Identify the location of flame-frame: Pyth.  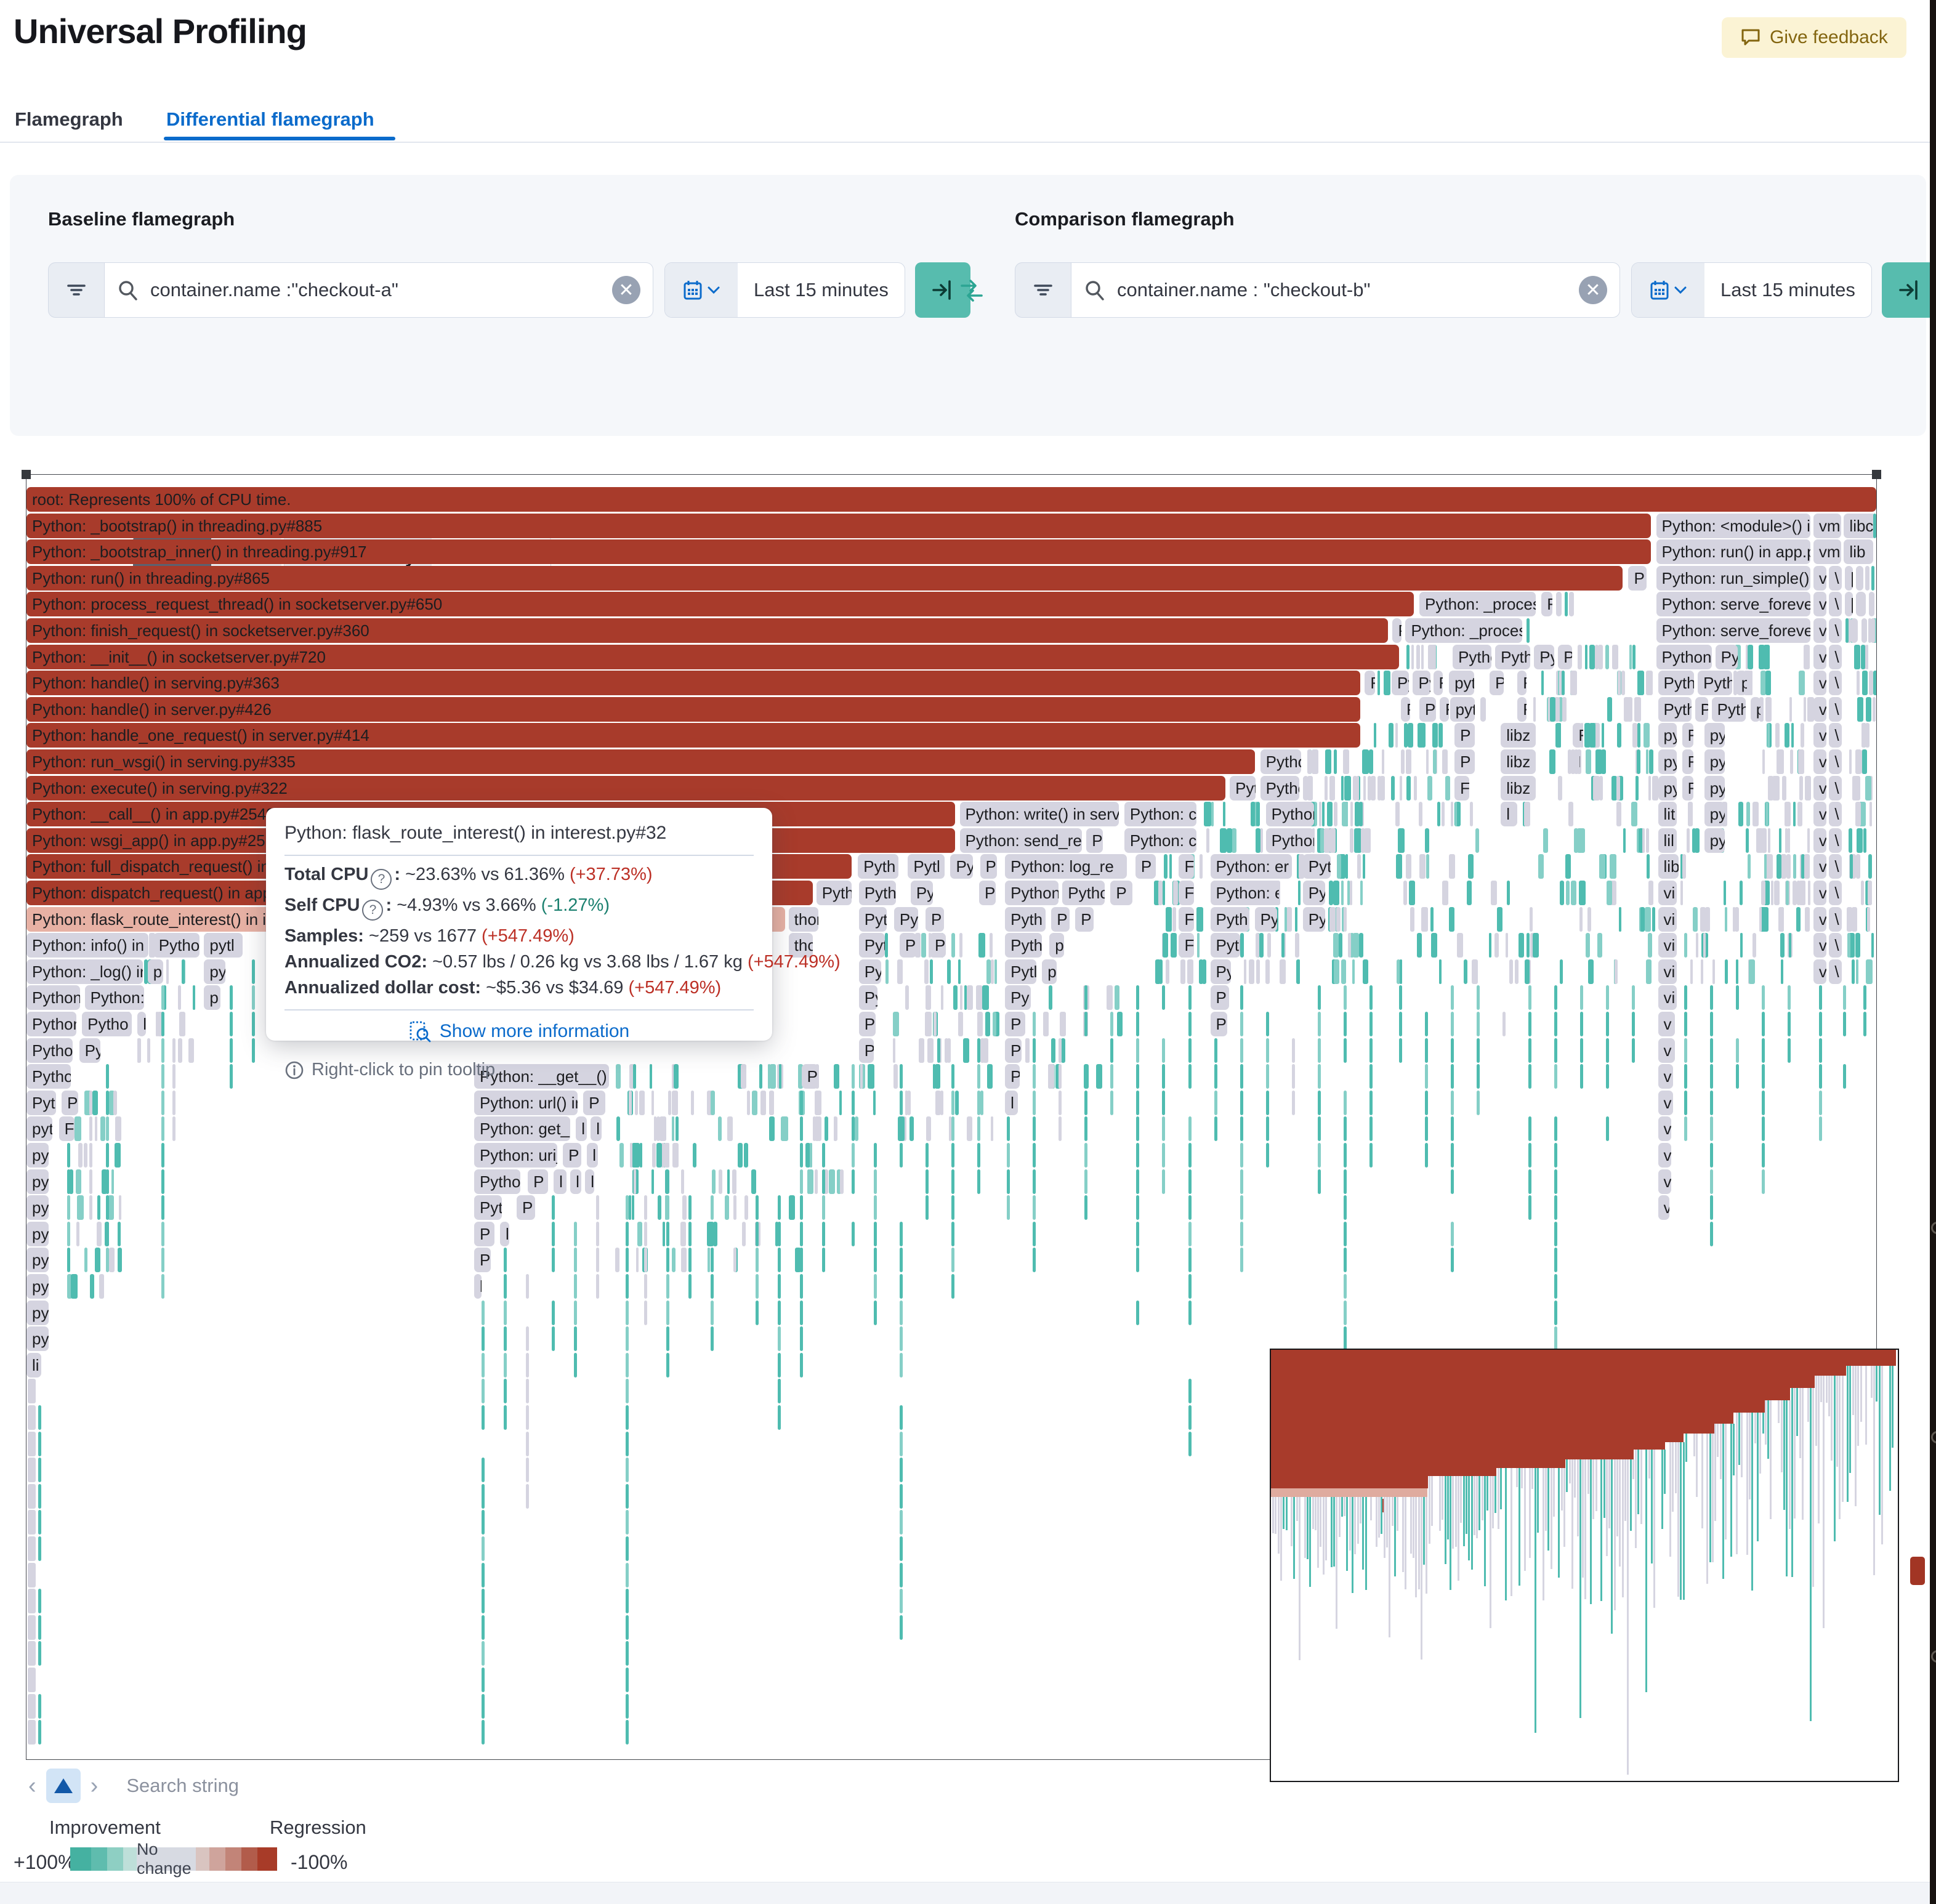
(1024, 945).